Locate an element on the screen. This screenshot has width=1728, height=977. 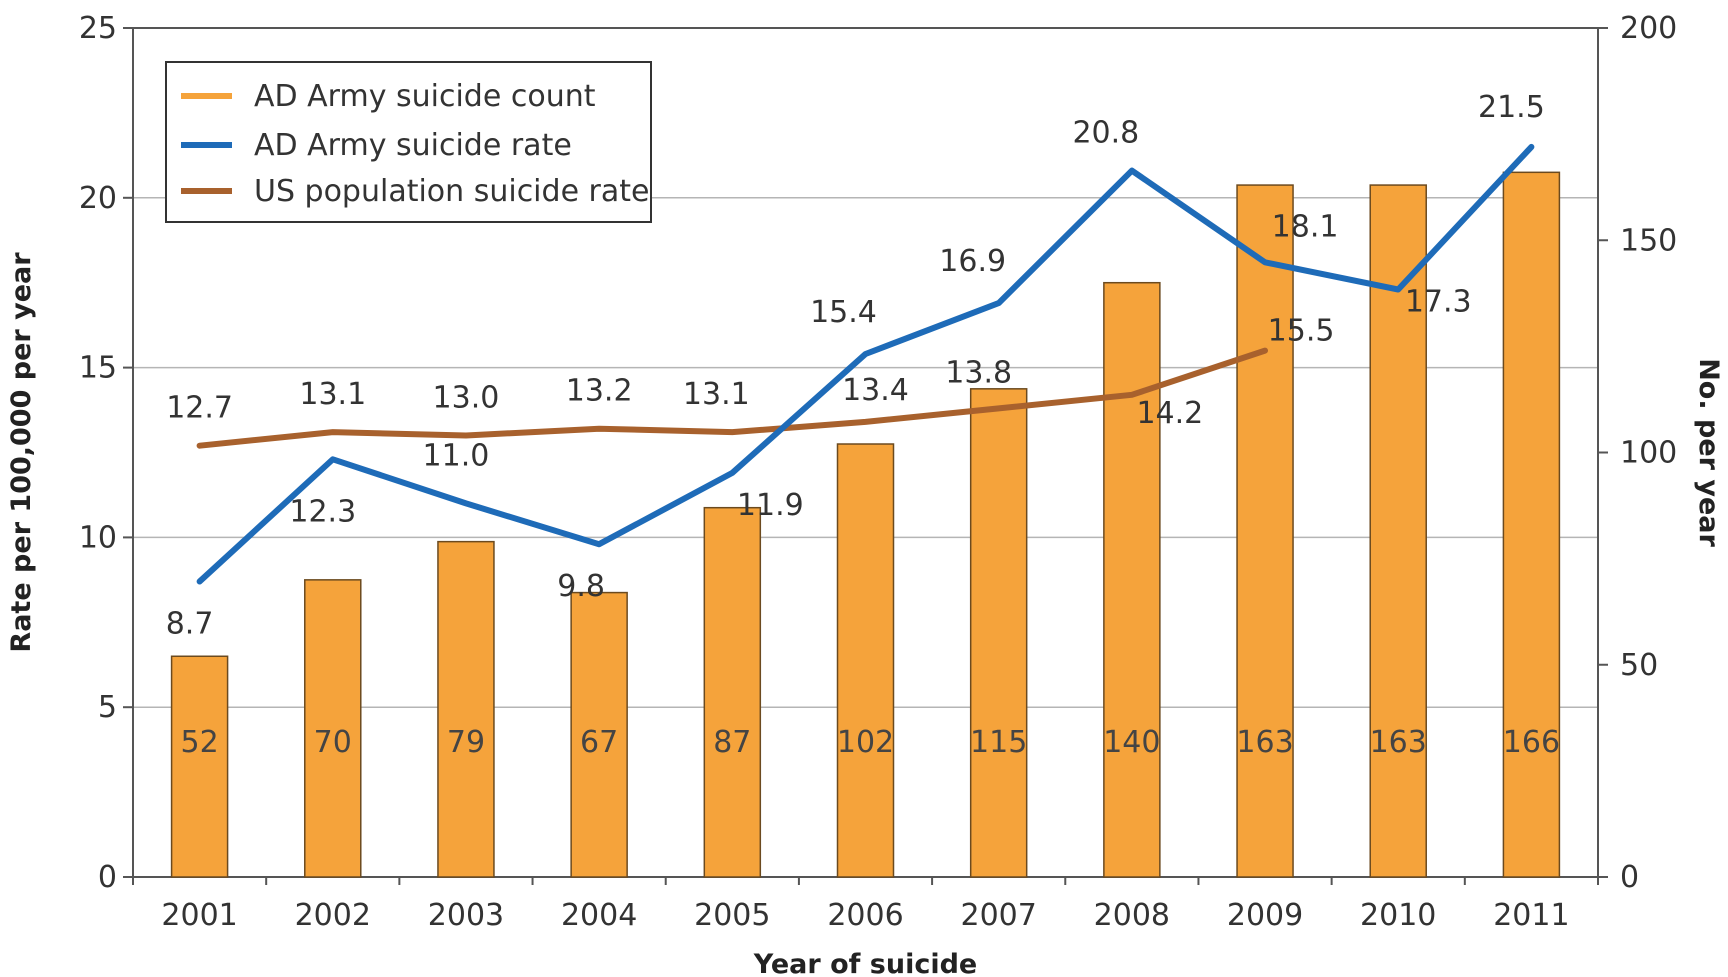
bar-2009 is located at coordinates (1265, 531).